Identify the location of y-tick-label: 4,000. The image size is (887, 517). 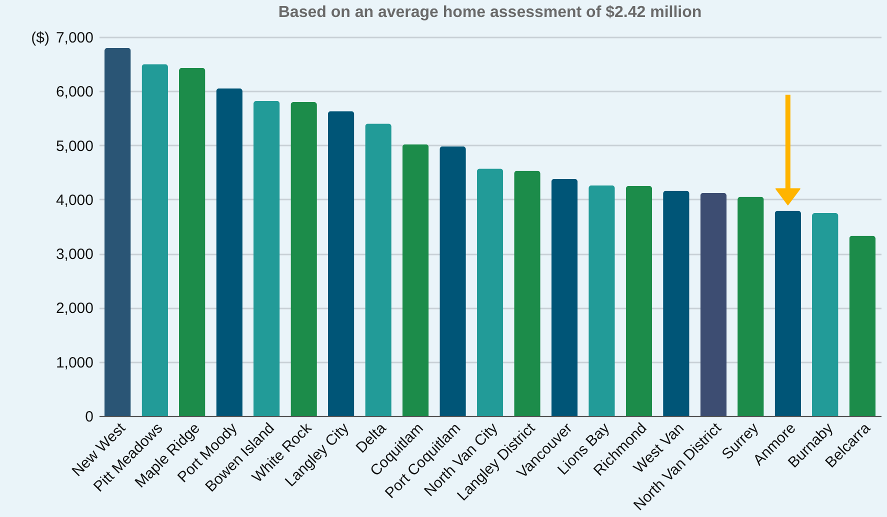
(75, 200).